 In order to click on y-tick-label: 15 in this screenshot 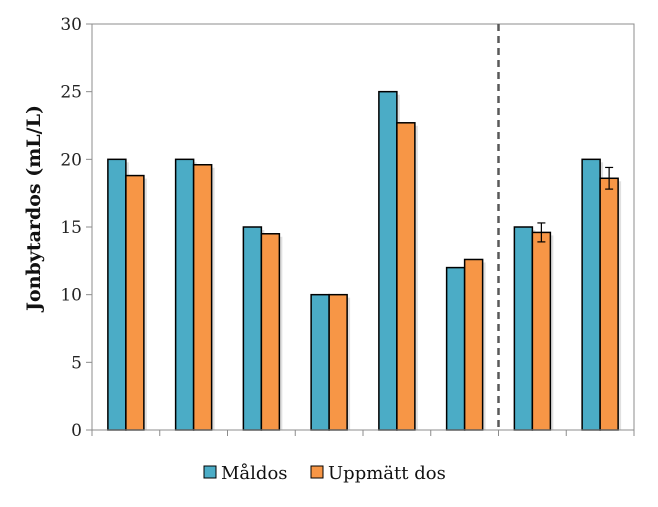, I will do `click(71, 228)`.